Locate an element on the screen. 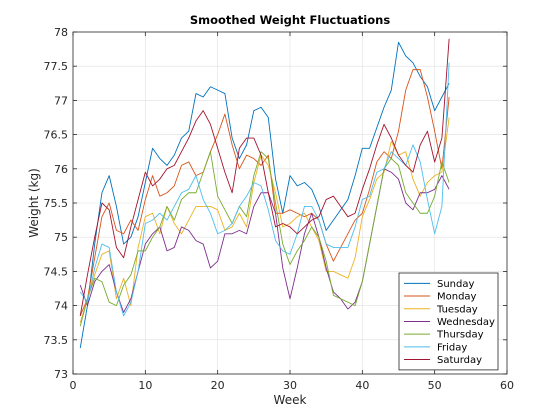 Image resolution: width=560 pixels, height=420 pixels. x-tick-label: 50 is located at coordinates (435, 385).